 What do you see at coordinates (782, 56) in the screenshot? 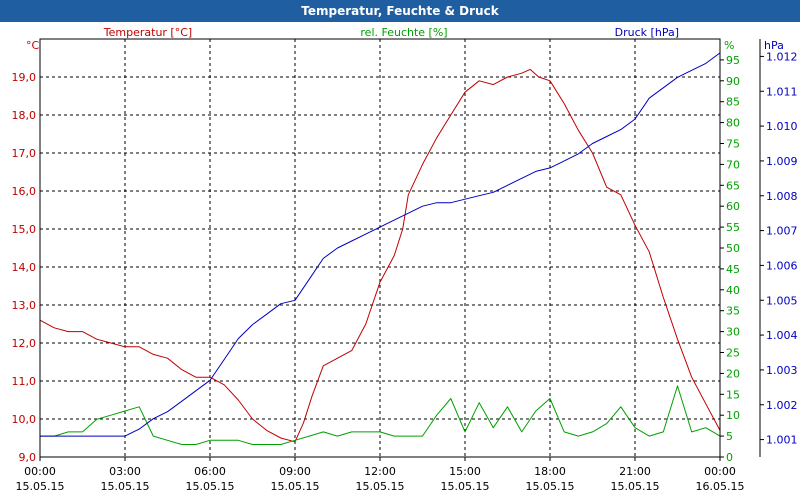
I see `pressure-tick-label: 1.012` at bounding box center [782, 56].